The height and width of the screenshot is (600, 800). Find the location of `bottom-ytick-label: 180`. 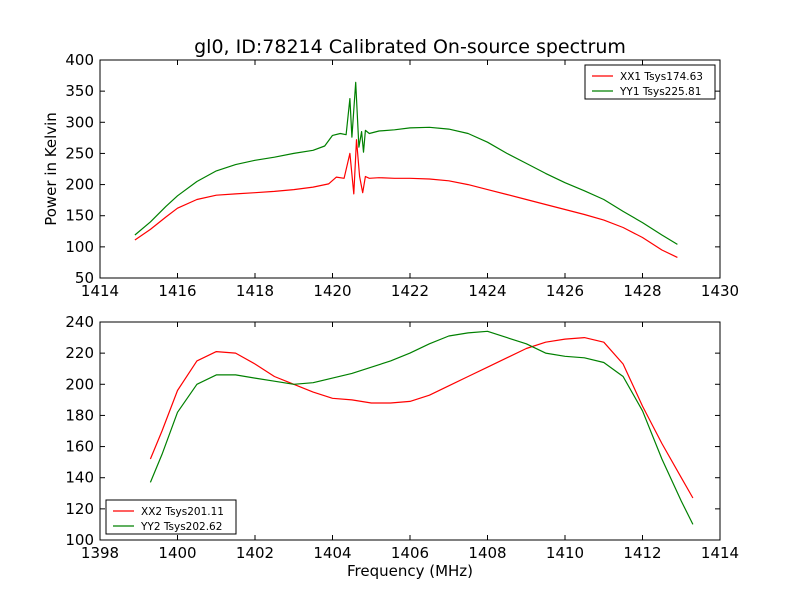

bottom-ytick-label: 180 is located at coordinates (79, 415).